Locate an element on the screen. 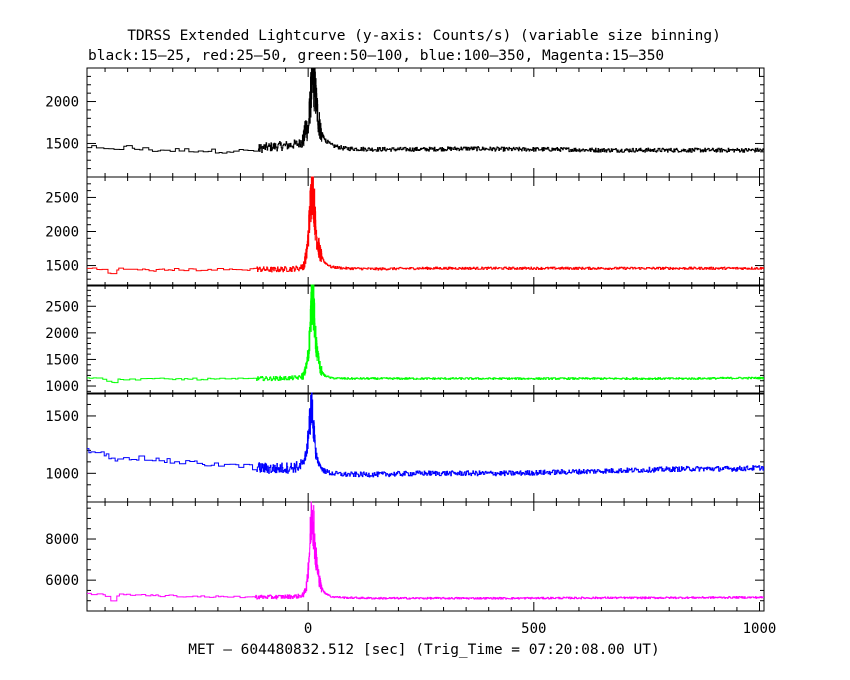 This screenshot has height=680, width=850. y-tick-label: 6000 is located at coordinates (62, 581).